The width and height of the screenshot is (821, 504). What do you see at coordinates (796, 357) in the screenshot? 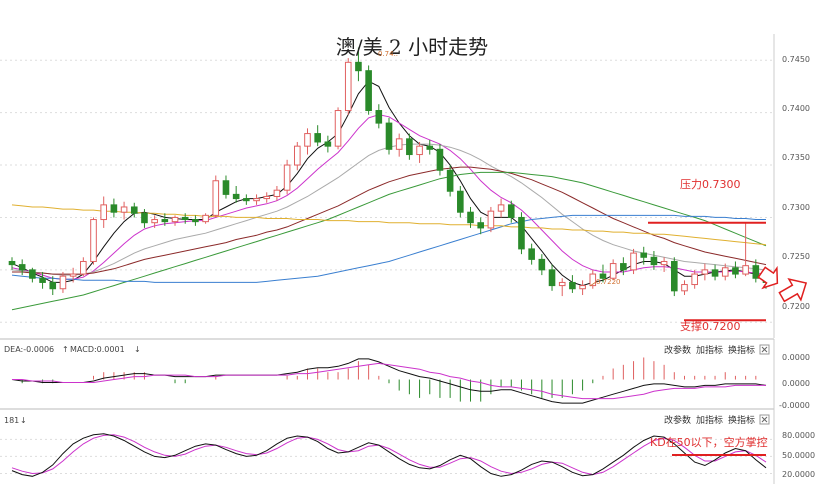
I see `macd-tick-0: 0.0000` at bounding box center [796, 357].